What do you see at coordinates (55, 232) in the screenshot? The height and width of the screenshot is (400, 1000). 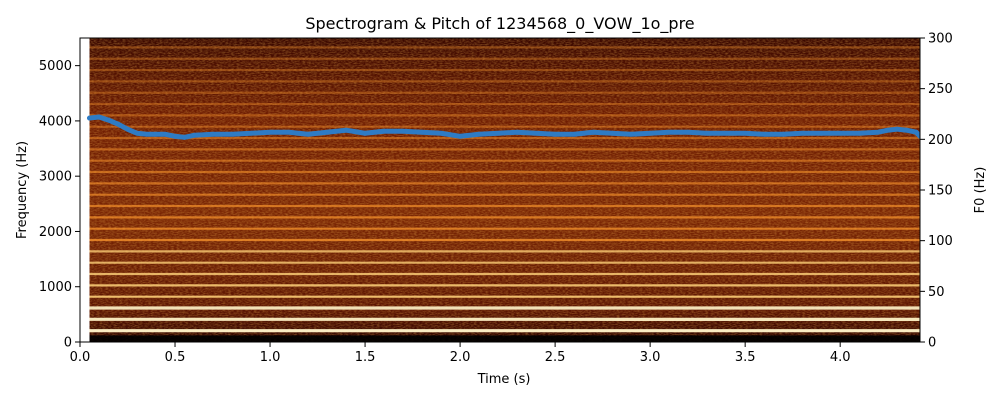 I see `y-tick-label: 2000` at bounding box center [55, 232].